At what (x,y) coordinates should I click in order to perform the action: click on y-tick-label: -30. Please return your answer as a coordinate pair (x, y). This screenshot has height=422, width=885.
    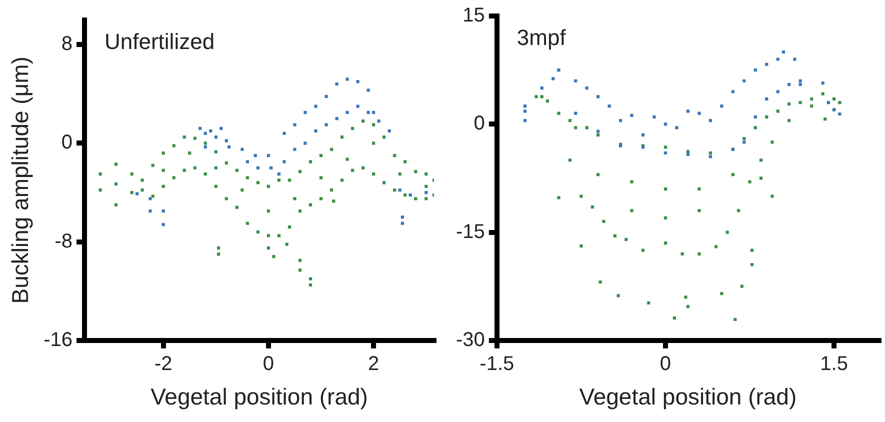
    Looking at the image, I should click on (470, 339).